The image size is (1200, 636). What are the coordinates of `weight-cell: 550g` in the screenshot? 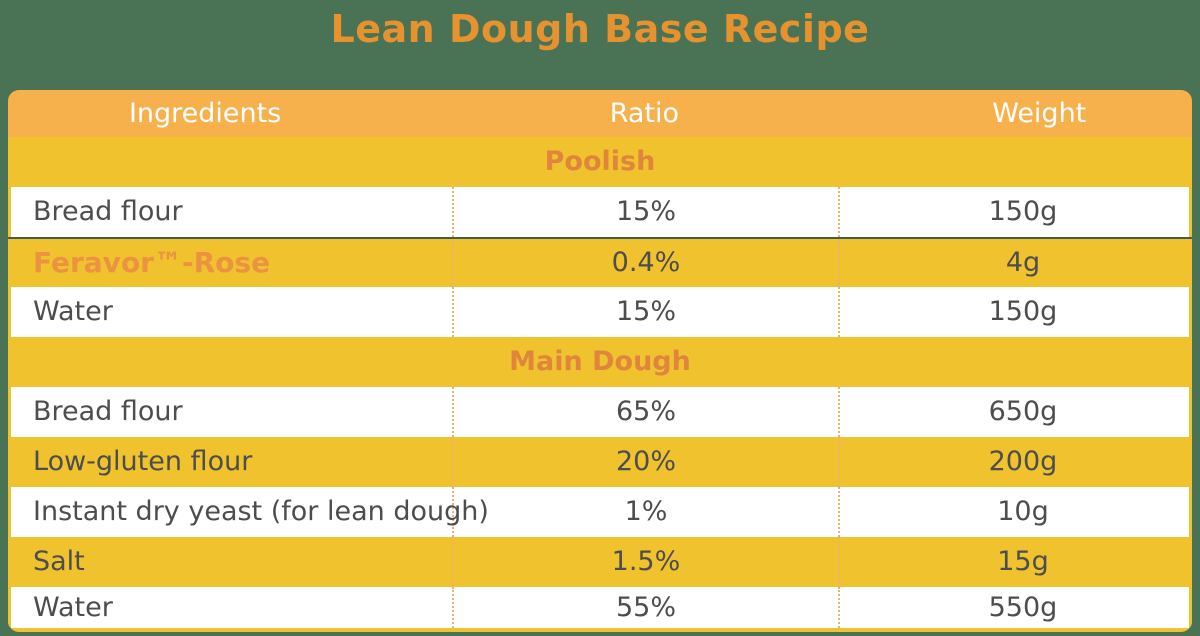 It's located at (1014, 607).